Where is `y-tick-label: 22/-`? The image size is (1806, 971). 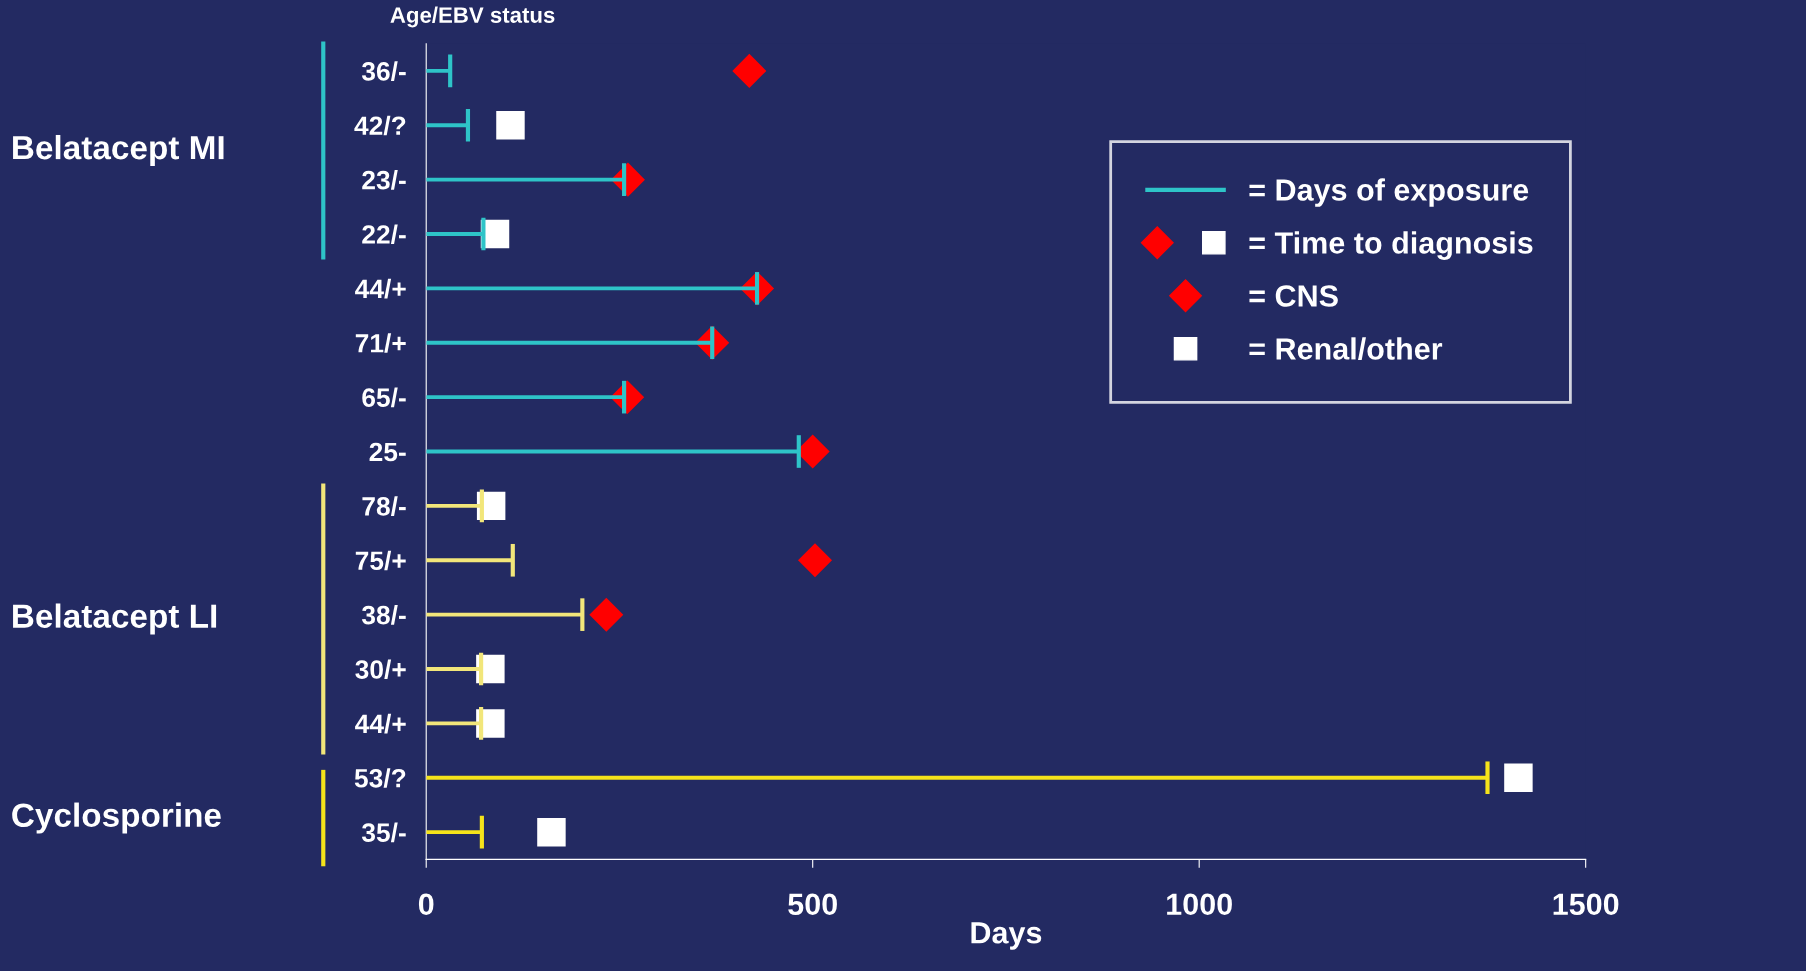 y-tick-label: 22/- is located at coordinates (384, 234).